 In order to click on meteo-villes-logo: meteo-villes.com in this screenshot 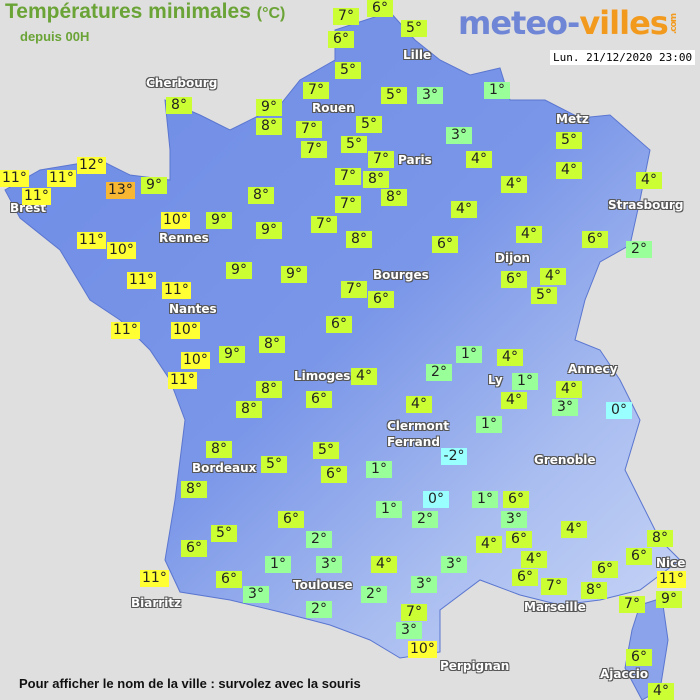, I will do `click(573, 23)`.